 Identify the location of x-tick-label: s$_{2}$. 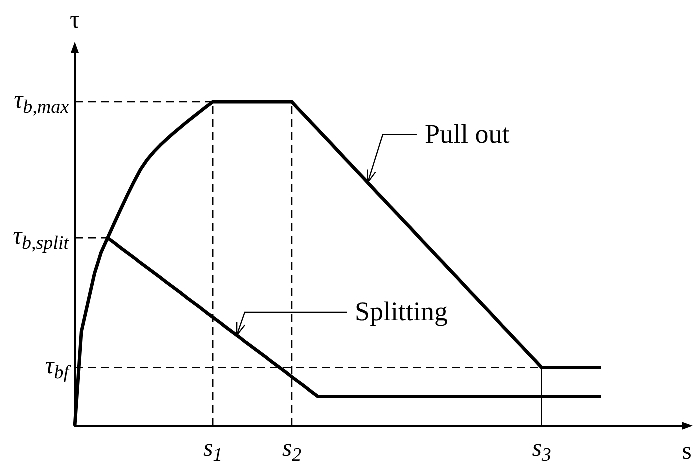
(292, 450).